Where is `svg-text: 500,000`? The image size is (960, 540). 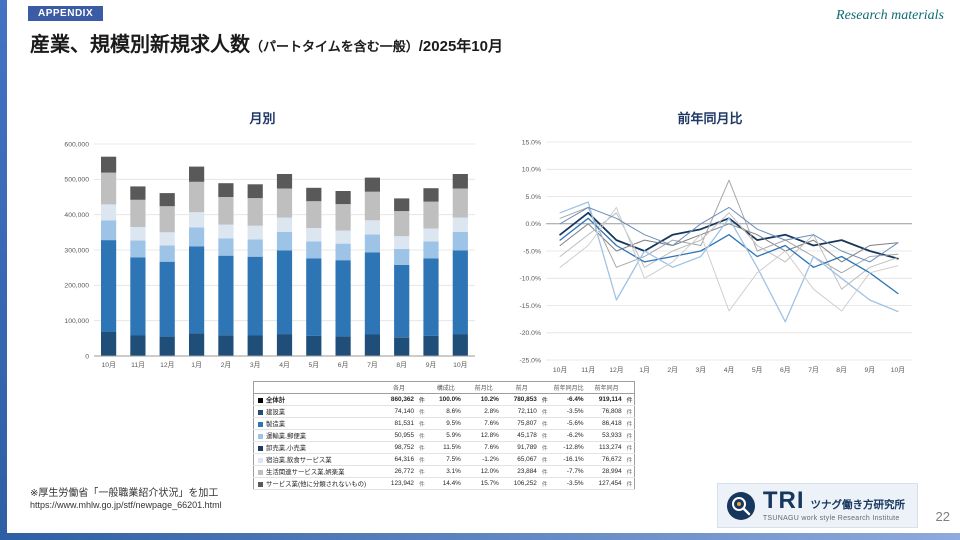
svg-text: 500,000 is located at coordinates (76, 180).